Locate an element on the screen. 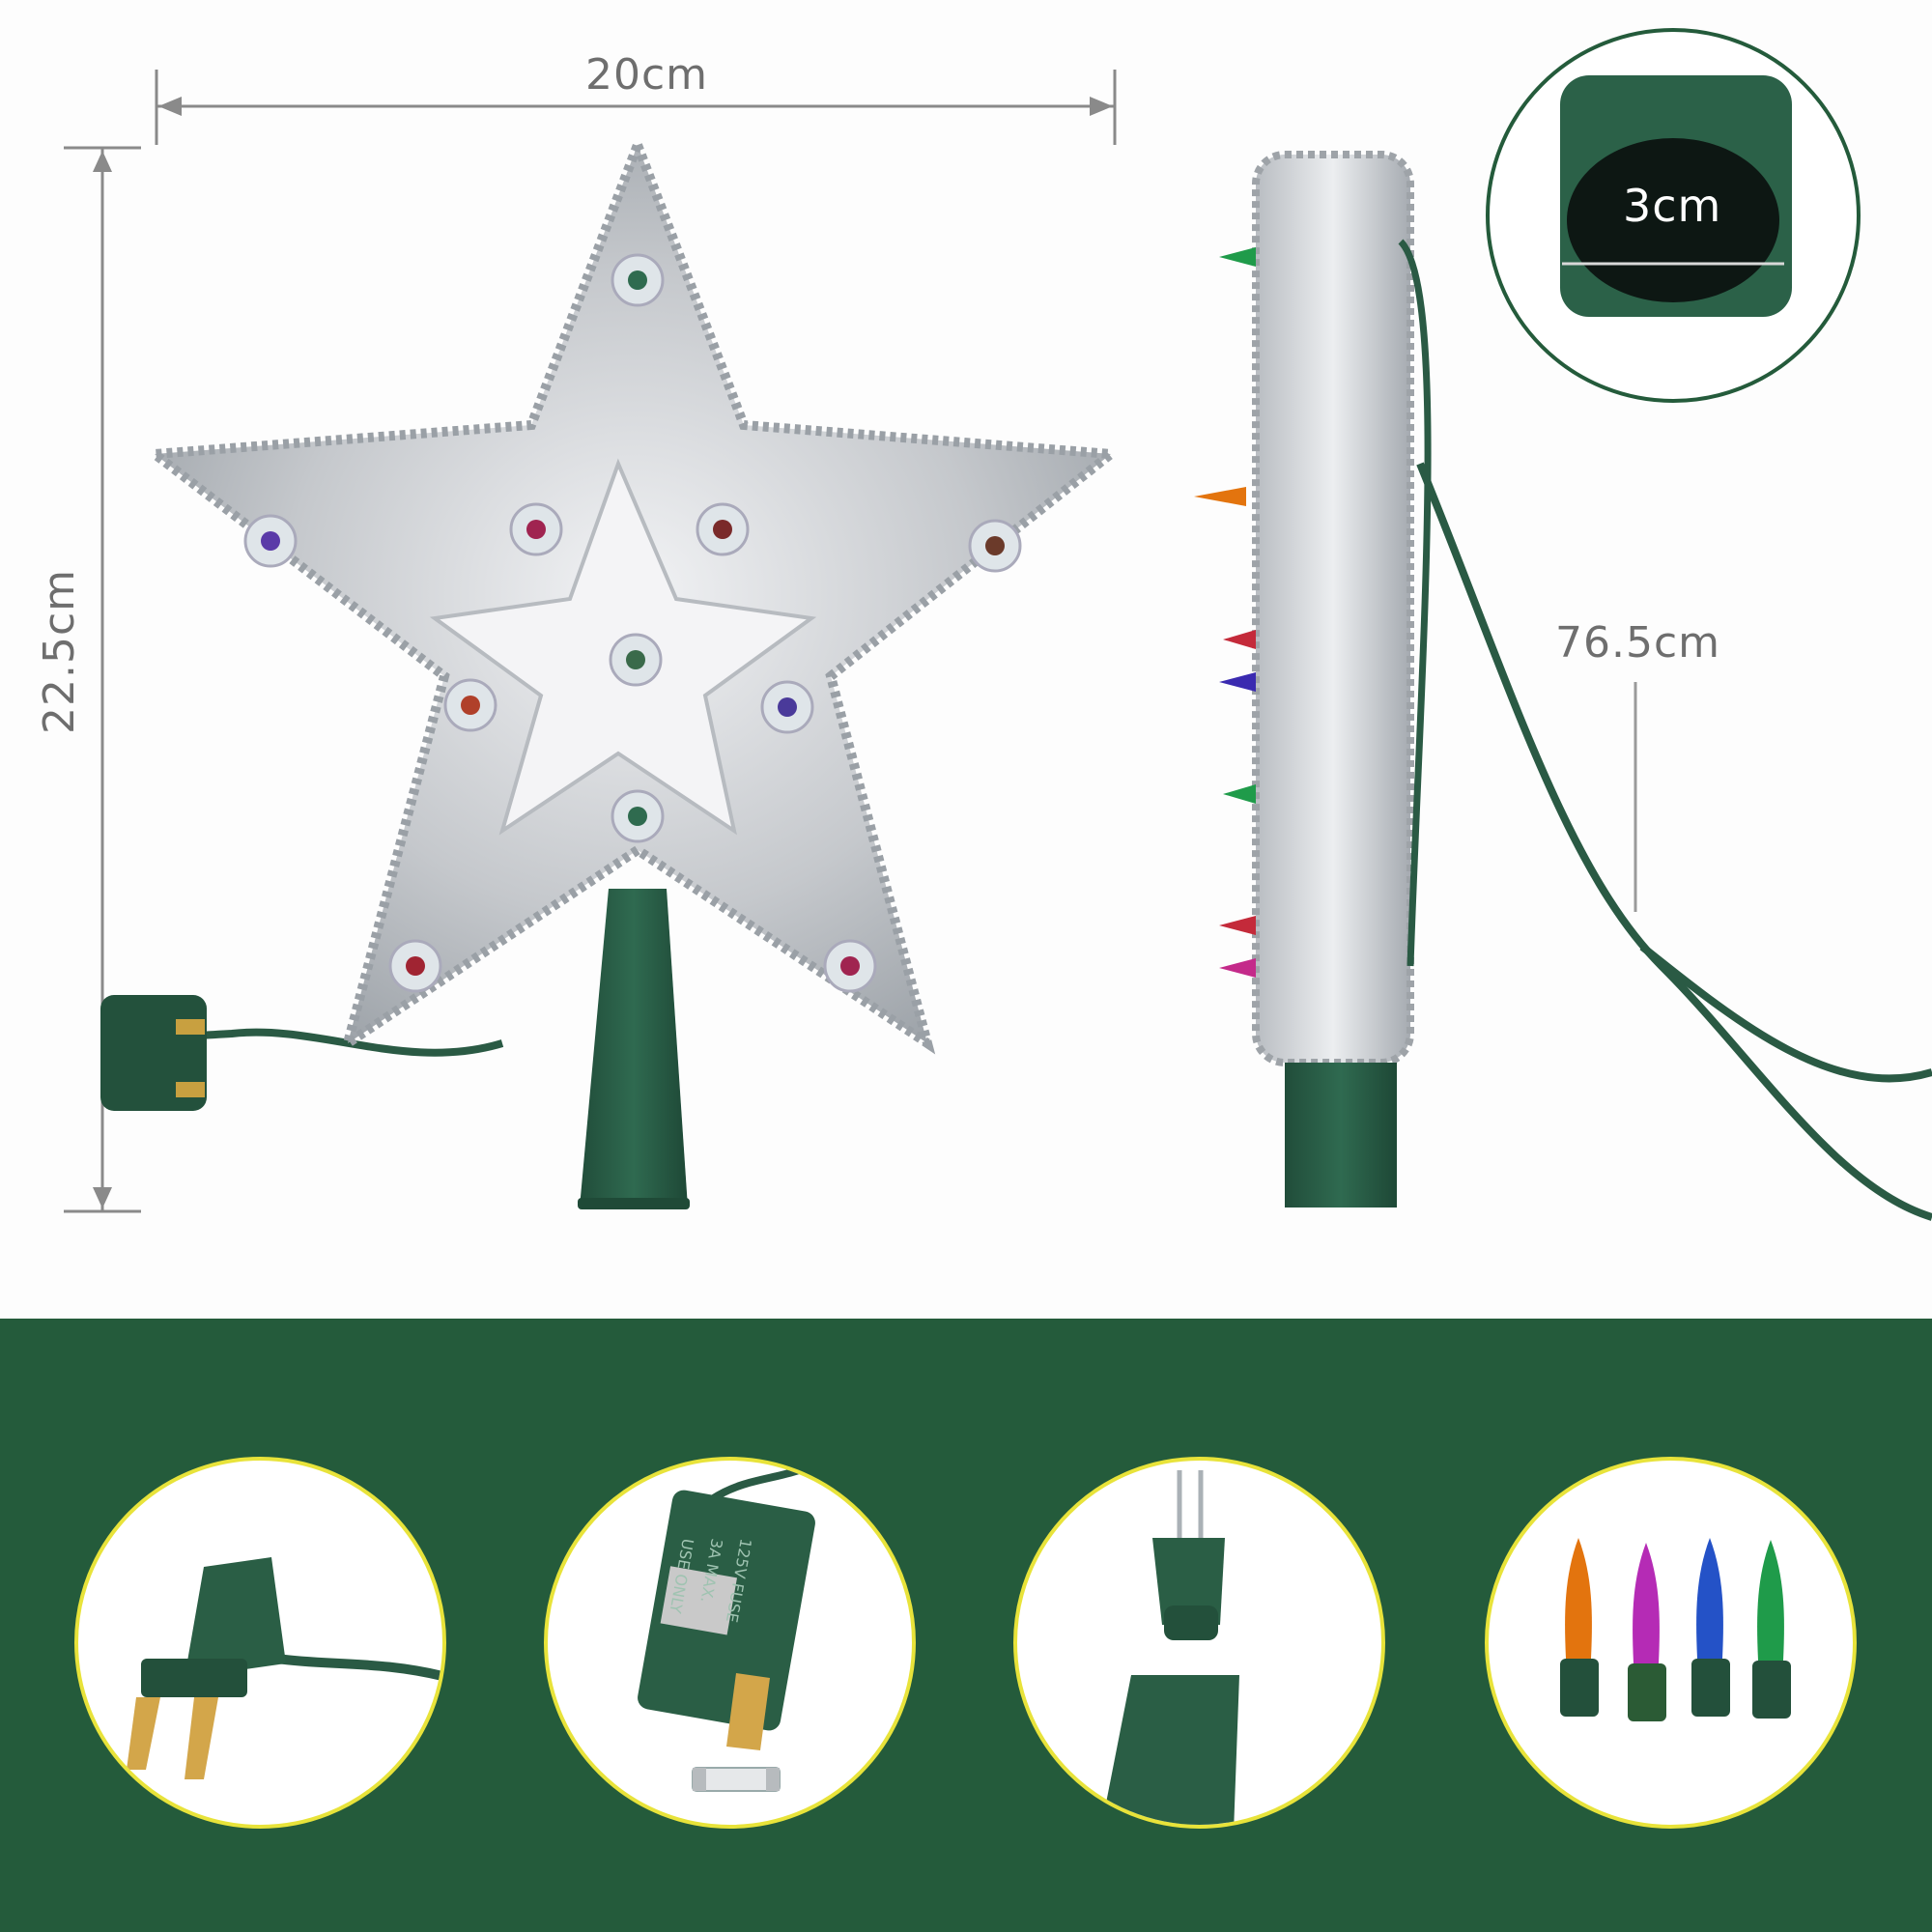  bulb-socket-detail is located at coordinates (1199, 1643).